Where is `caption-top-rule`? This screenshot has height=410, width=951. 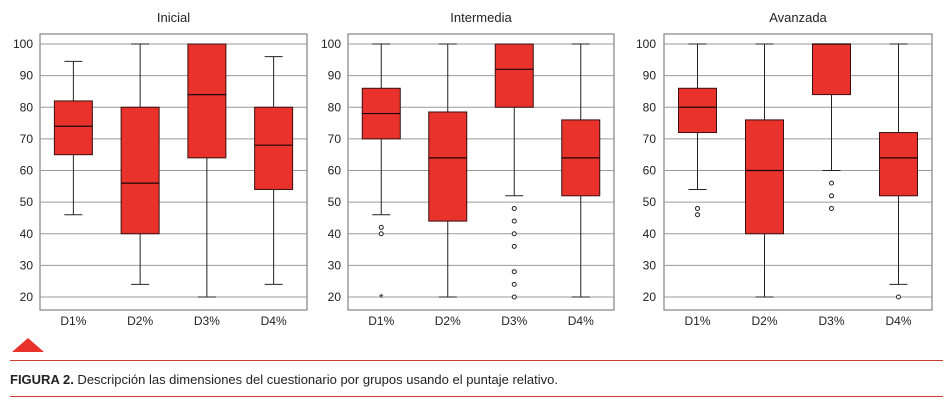 caption-top-rule is located at coordinates (476, 360).